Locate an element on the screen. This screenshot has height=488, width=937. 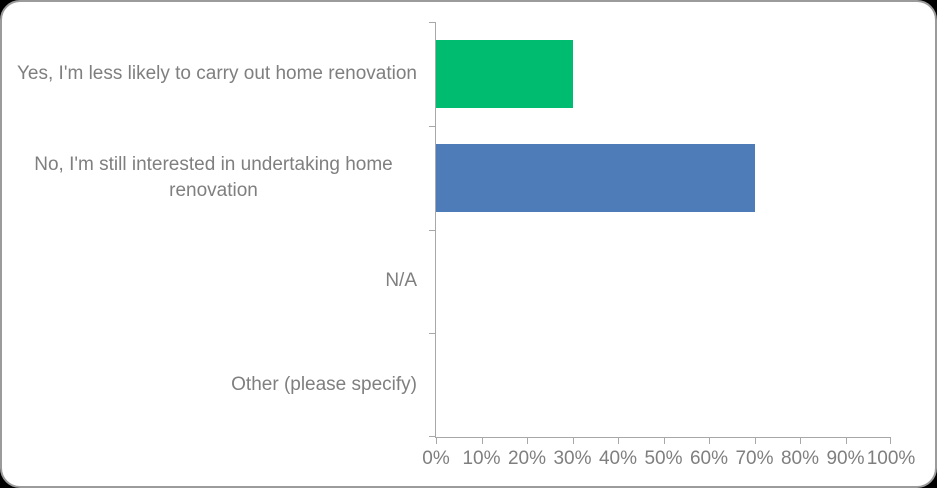
x-axis-tick-label: 30% is located at coordinates (572, 458).